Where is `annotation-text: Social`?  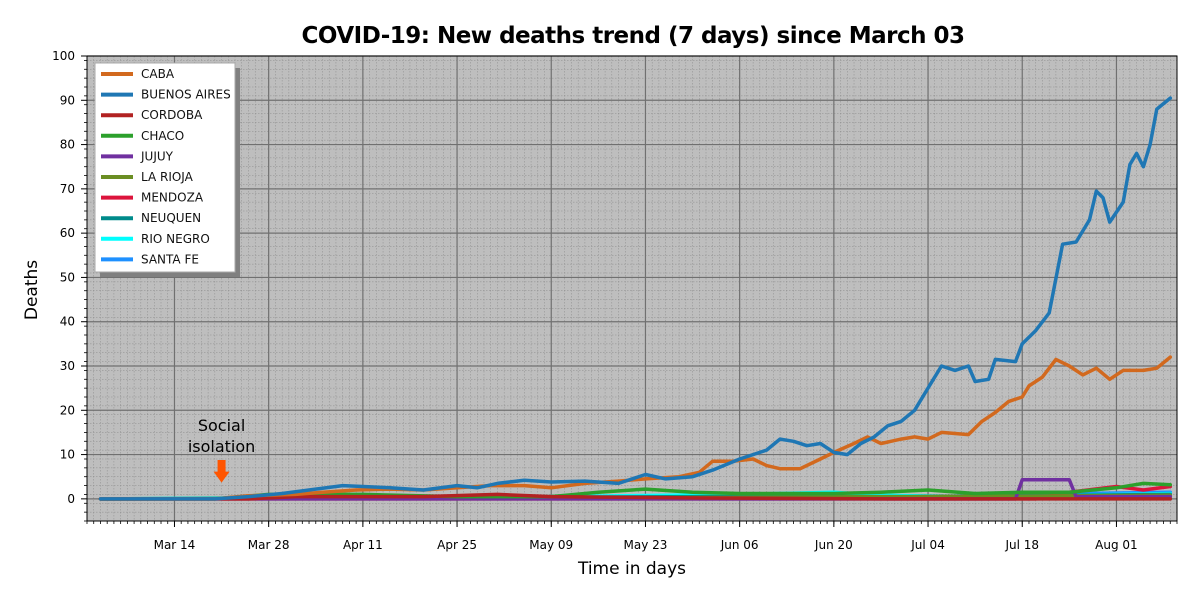
annotation-text: Social is located at coordinates (221, 425).